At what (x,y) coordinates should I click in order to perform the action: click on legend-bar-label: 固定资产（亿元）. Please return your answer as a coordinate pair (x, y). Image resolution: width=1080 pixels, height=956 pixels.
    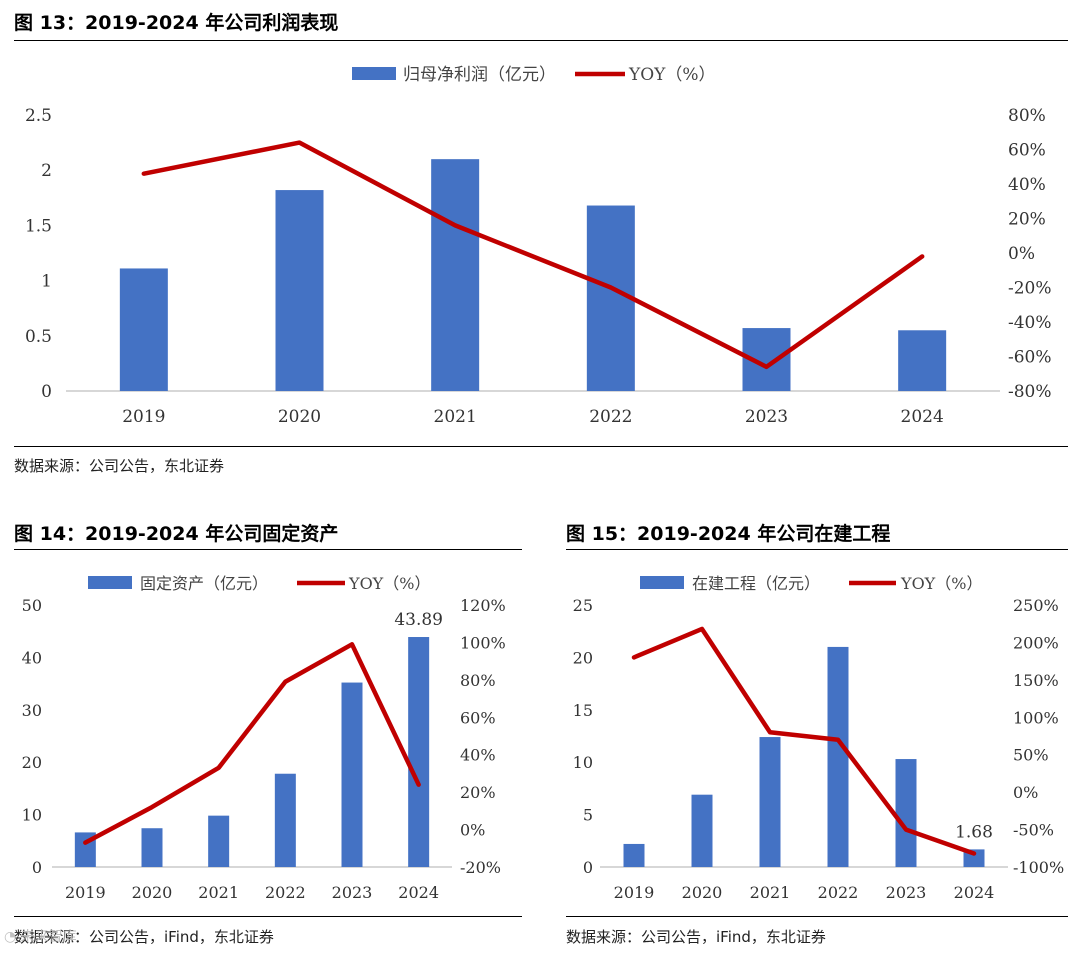
    Looking at the image, I should click on (204, 583).